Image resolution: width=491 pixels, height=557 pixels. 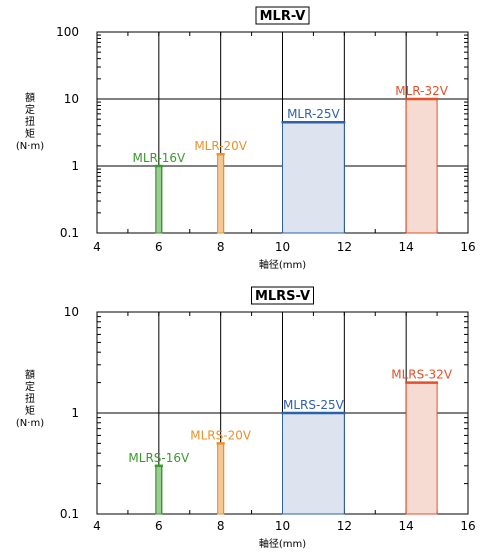 I want to click on bar-label: MLR-16V, so click(x=158, y=158).